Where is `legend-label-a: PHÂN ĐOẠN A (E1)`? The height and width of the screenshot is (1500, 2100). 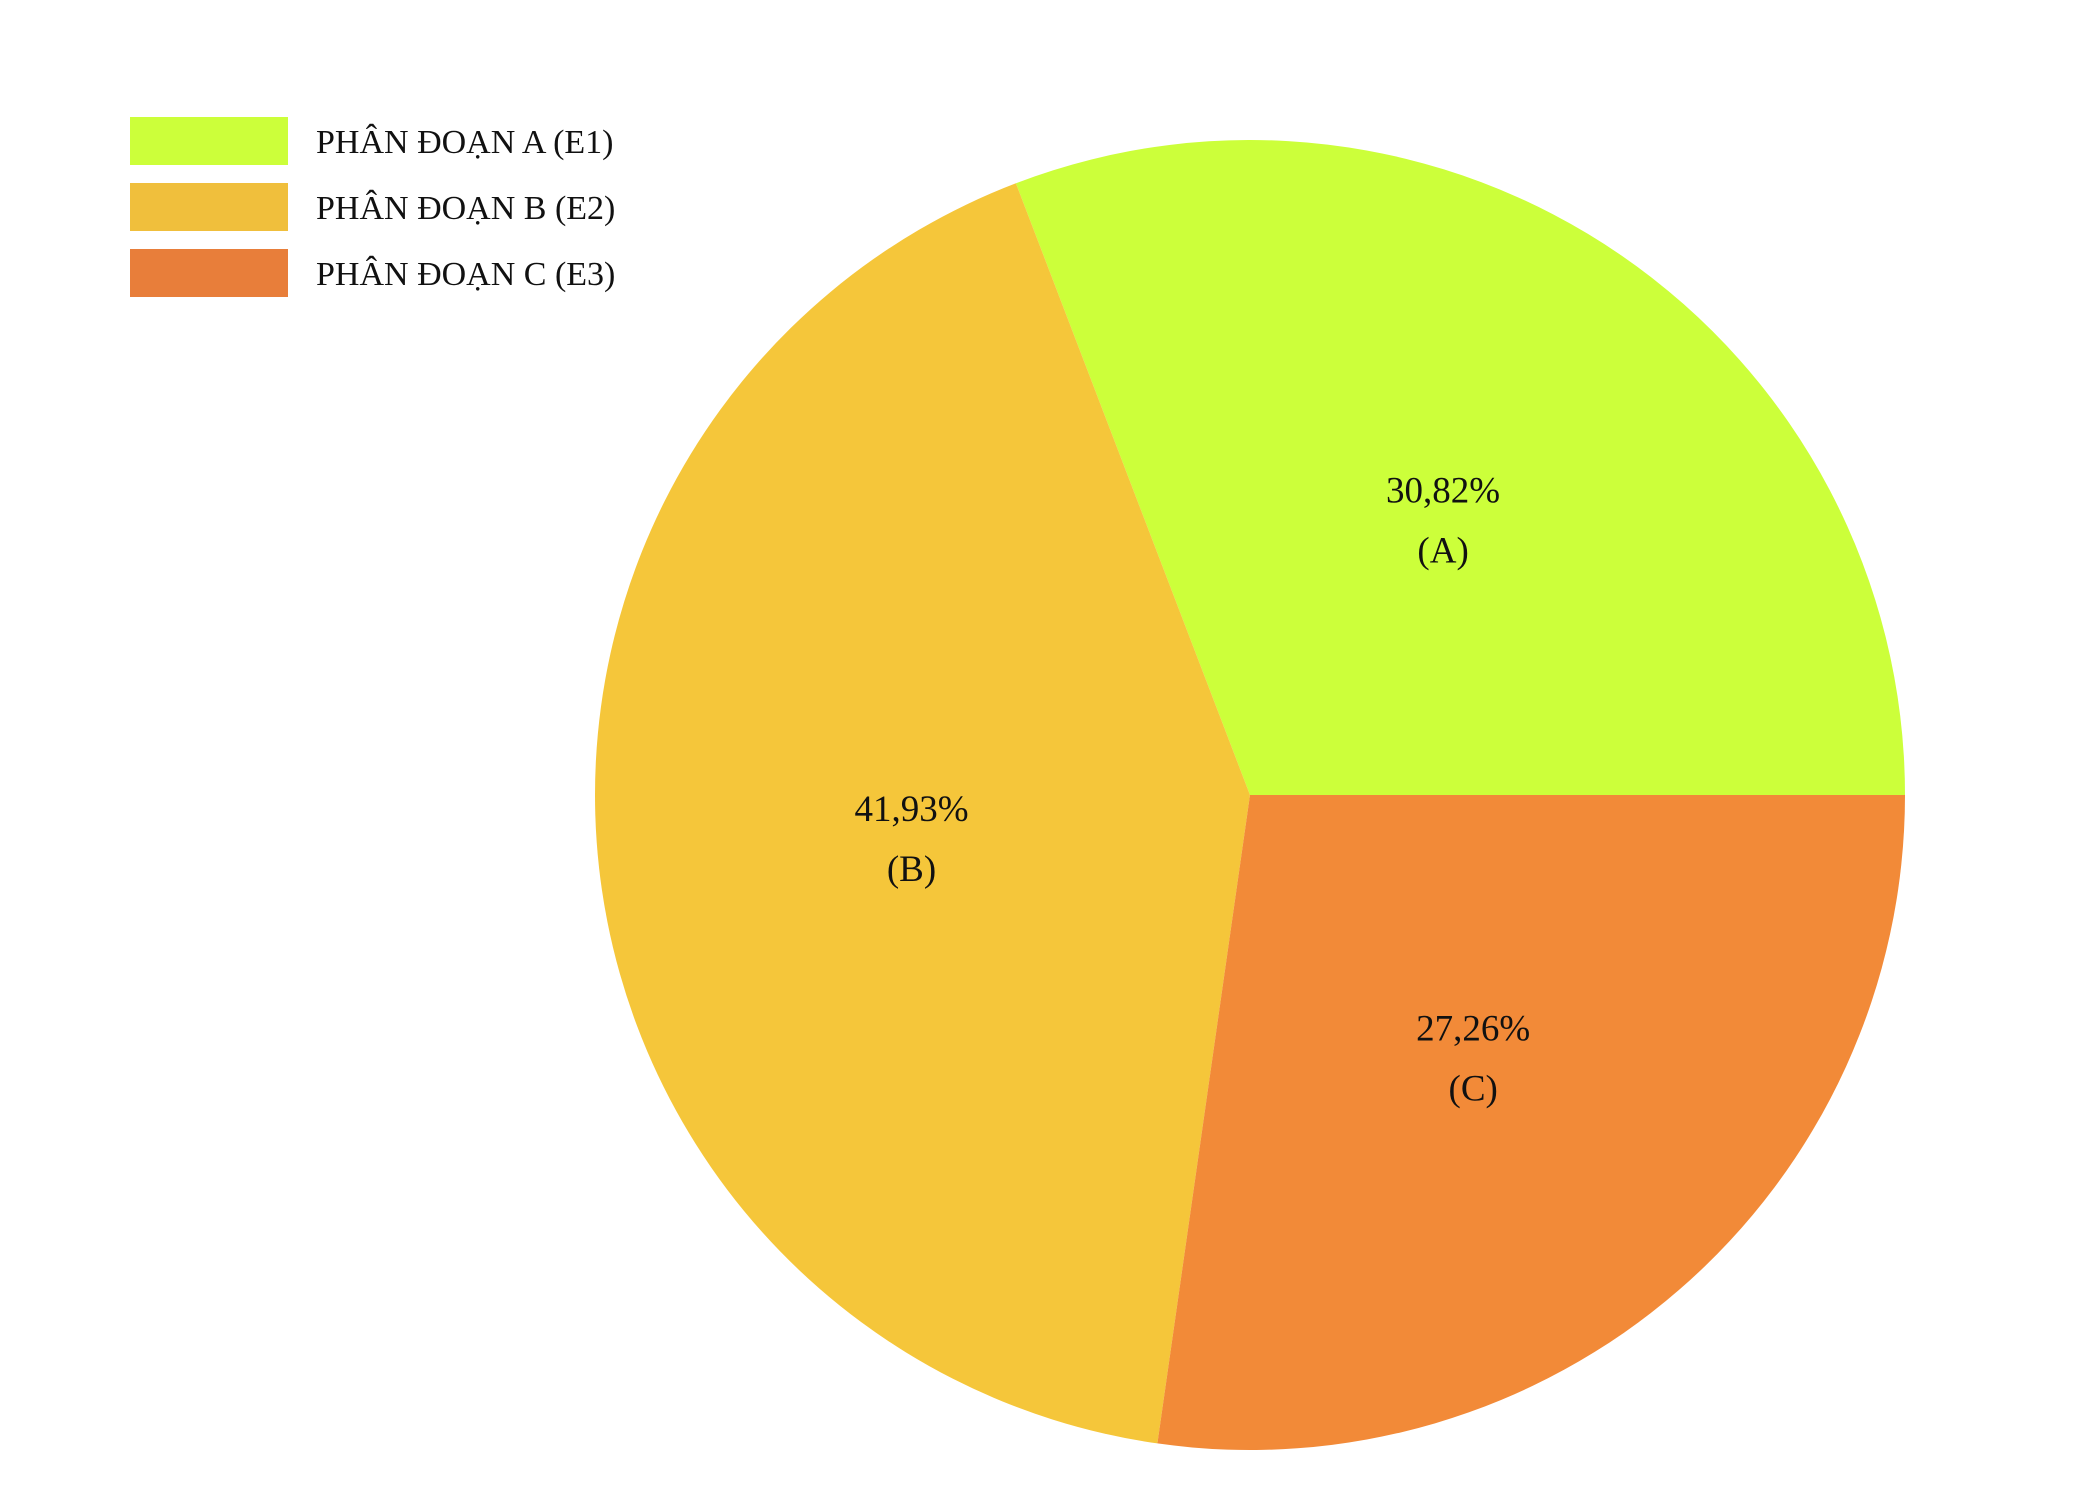
legend-label-a: PHÂN ĐOẠN A (E1) is located at coordinates (465, 142).